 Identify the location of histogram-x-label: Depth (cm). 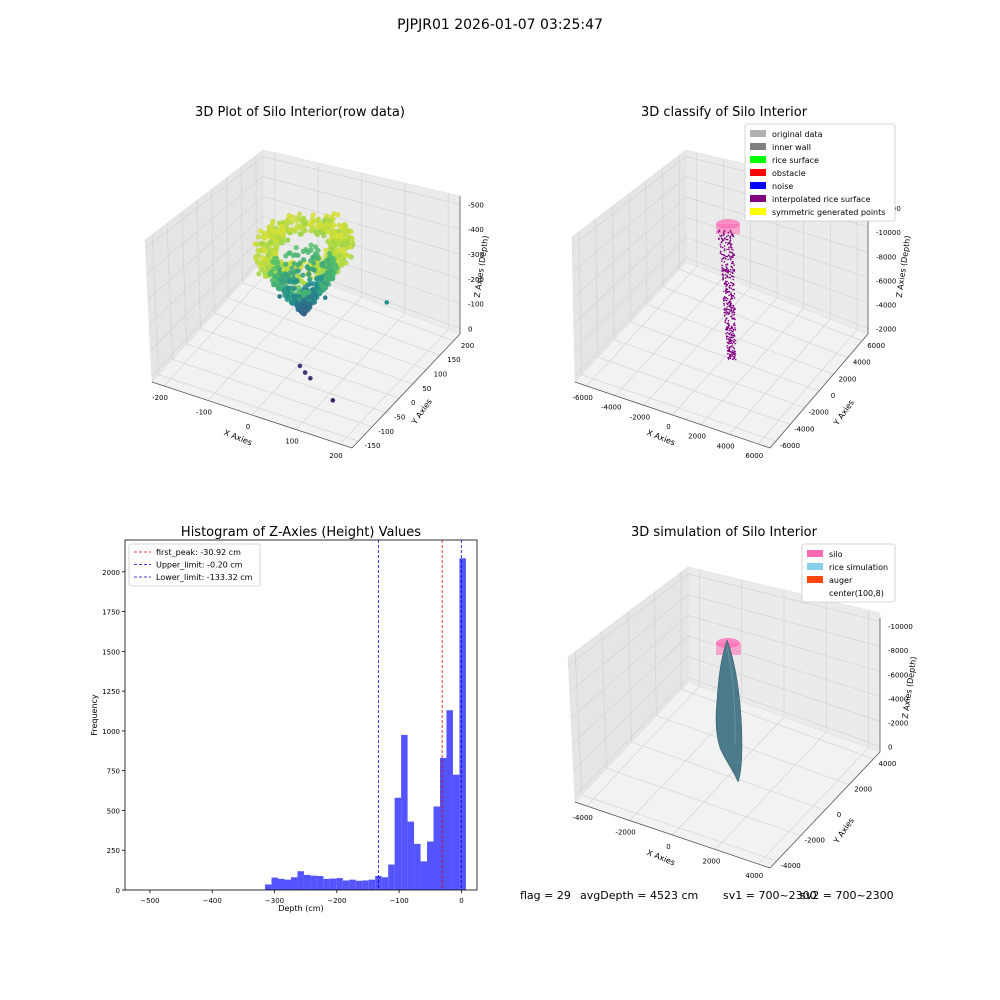
(300, 908).